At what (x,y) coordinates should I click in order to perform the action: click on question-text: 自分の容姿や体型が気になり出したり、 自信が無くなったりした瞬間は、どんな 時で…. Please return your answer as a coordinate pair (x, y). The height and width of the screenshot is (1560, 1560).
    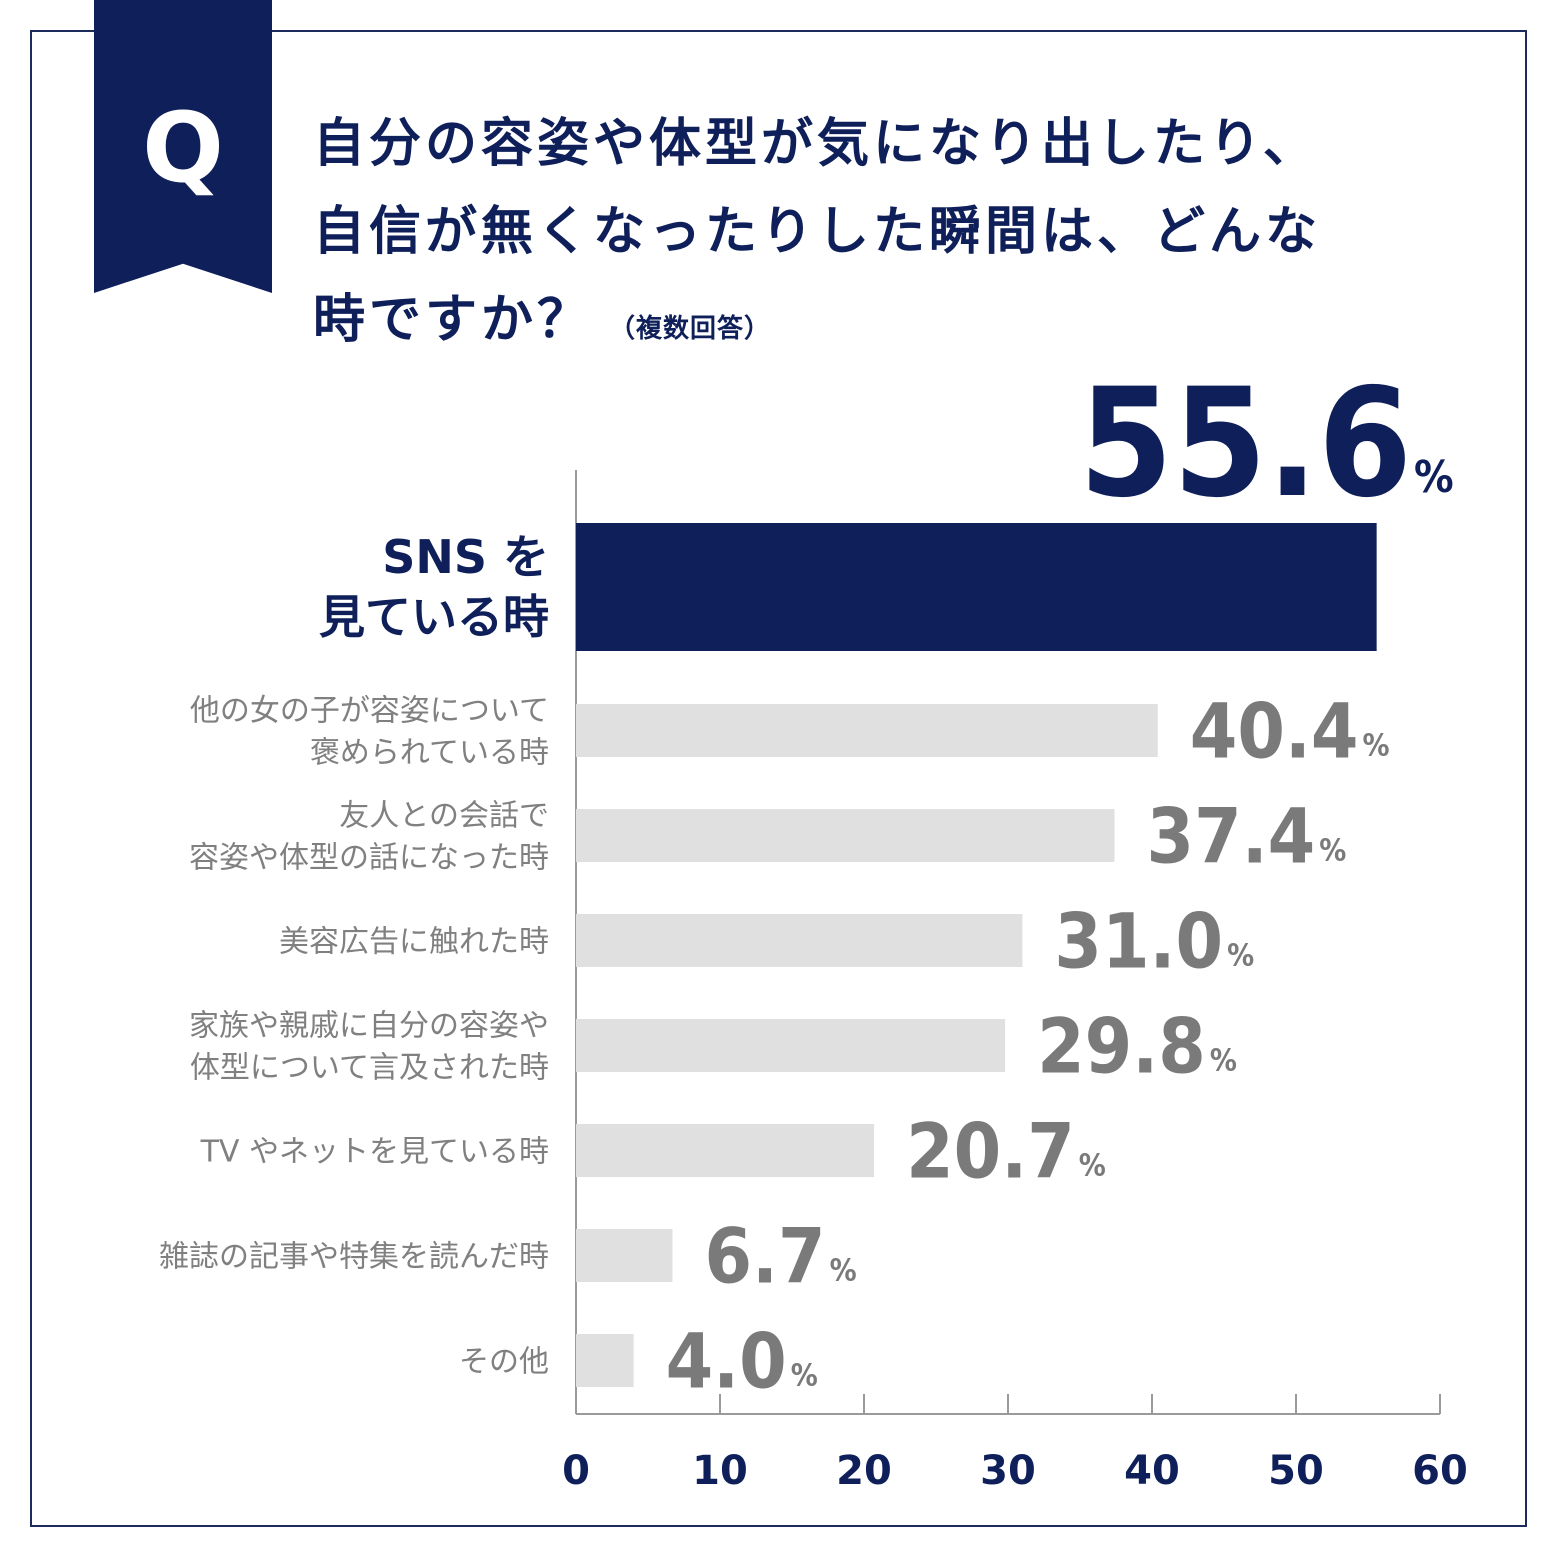
    Looking at the image, I should click on (903, 236).